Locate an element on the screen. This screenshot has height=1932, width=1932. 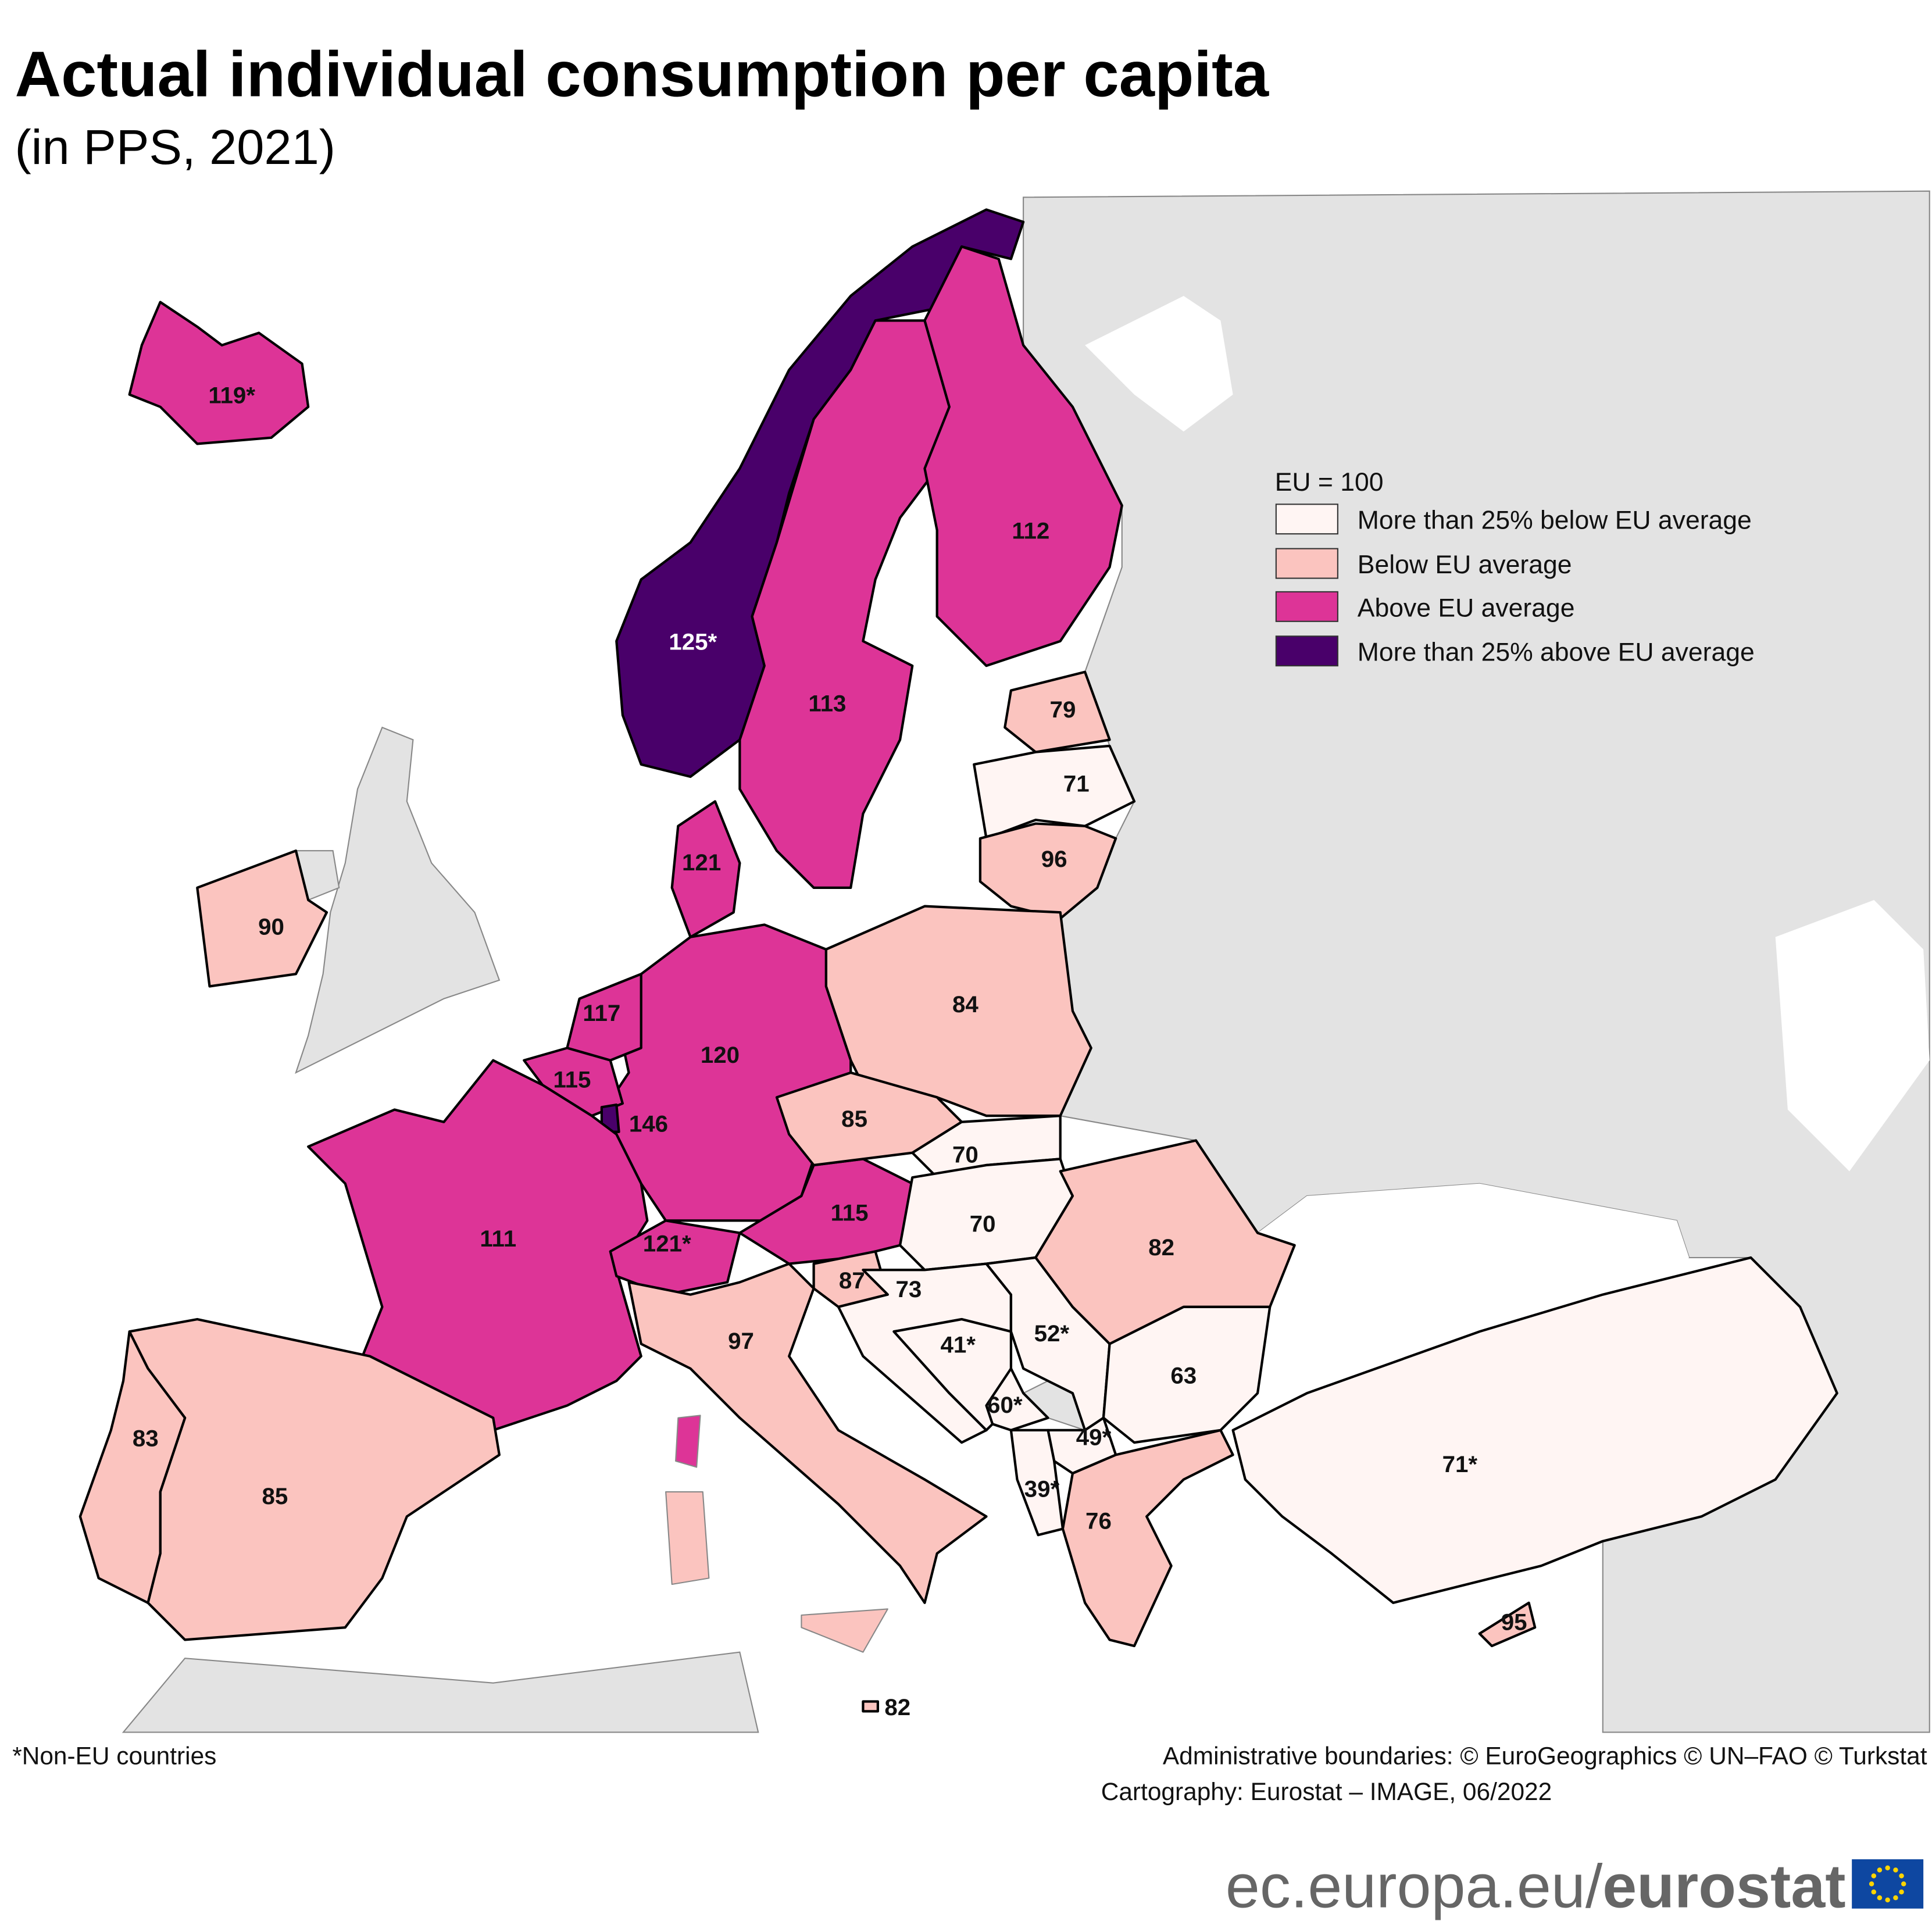
black-sea is located at coordinates (1474, 1282).